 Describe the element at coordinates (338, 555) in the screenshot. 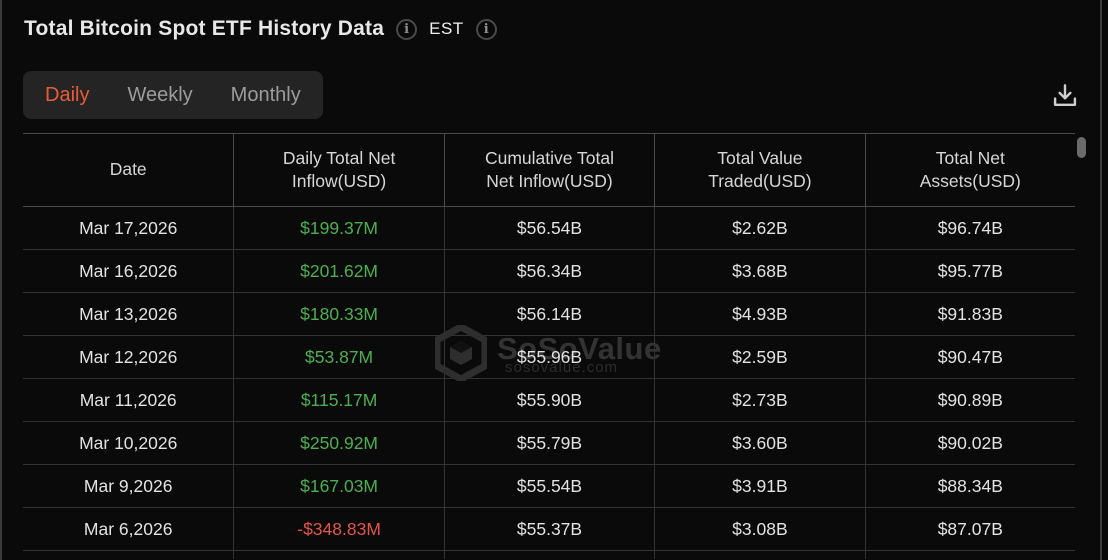

I see `cell-daily-inflow` at that location.